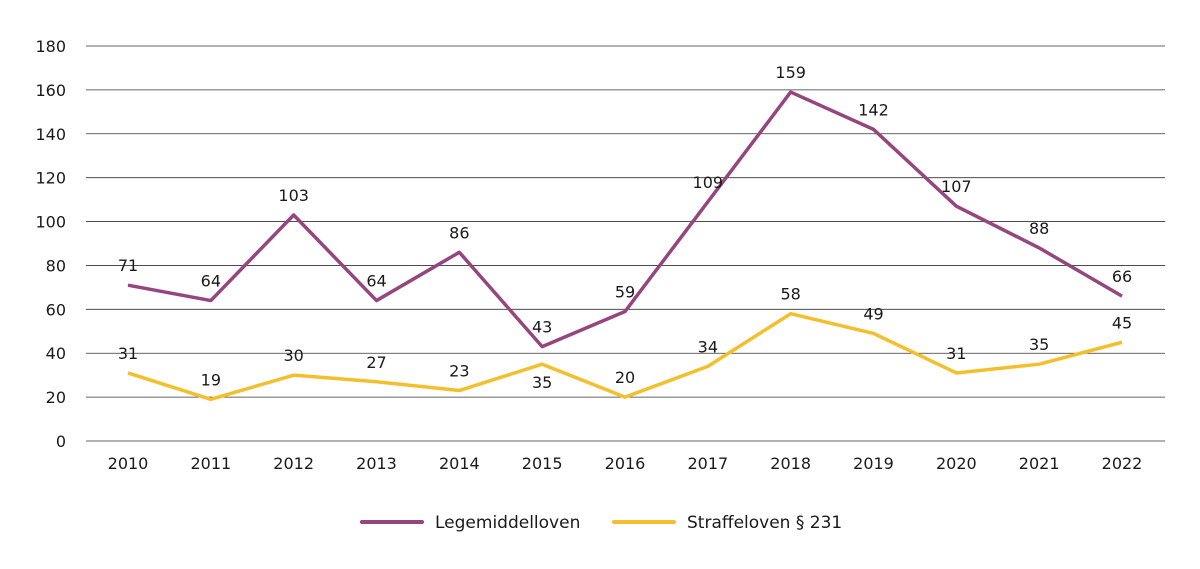 The height and width of the screenshot is (569, 1200). What do you see at coordinates (128, 265) in the screenshot?
I see `data-label: 71` at bounding box center [128, 265].